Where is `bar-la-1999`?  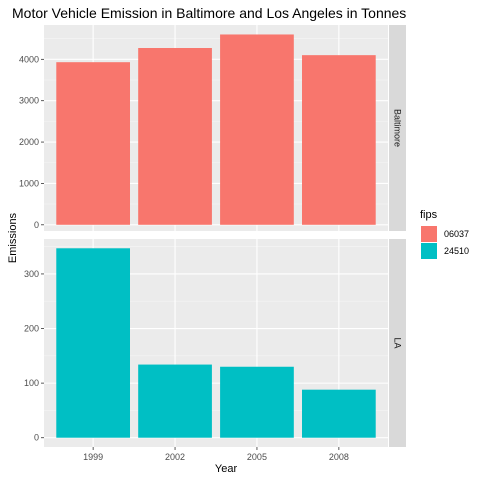
bar-la-1999 is located at coordinates (93, 343).